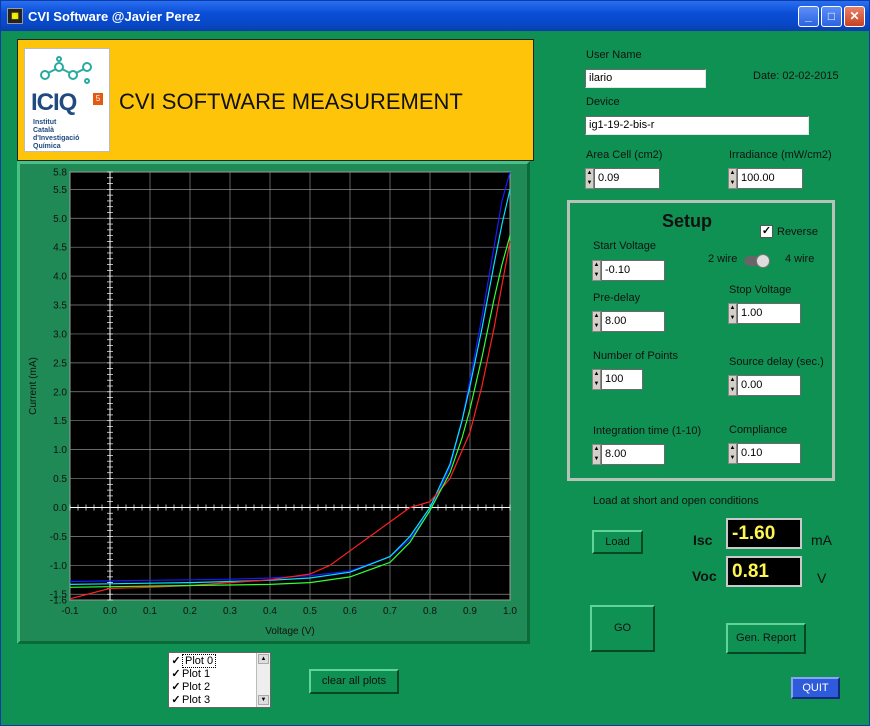 The image size is (870, 726). I want to click on x-tick-label: 0.3, so click(230, 611).